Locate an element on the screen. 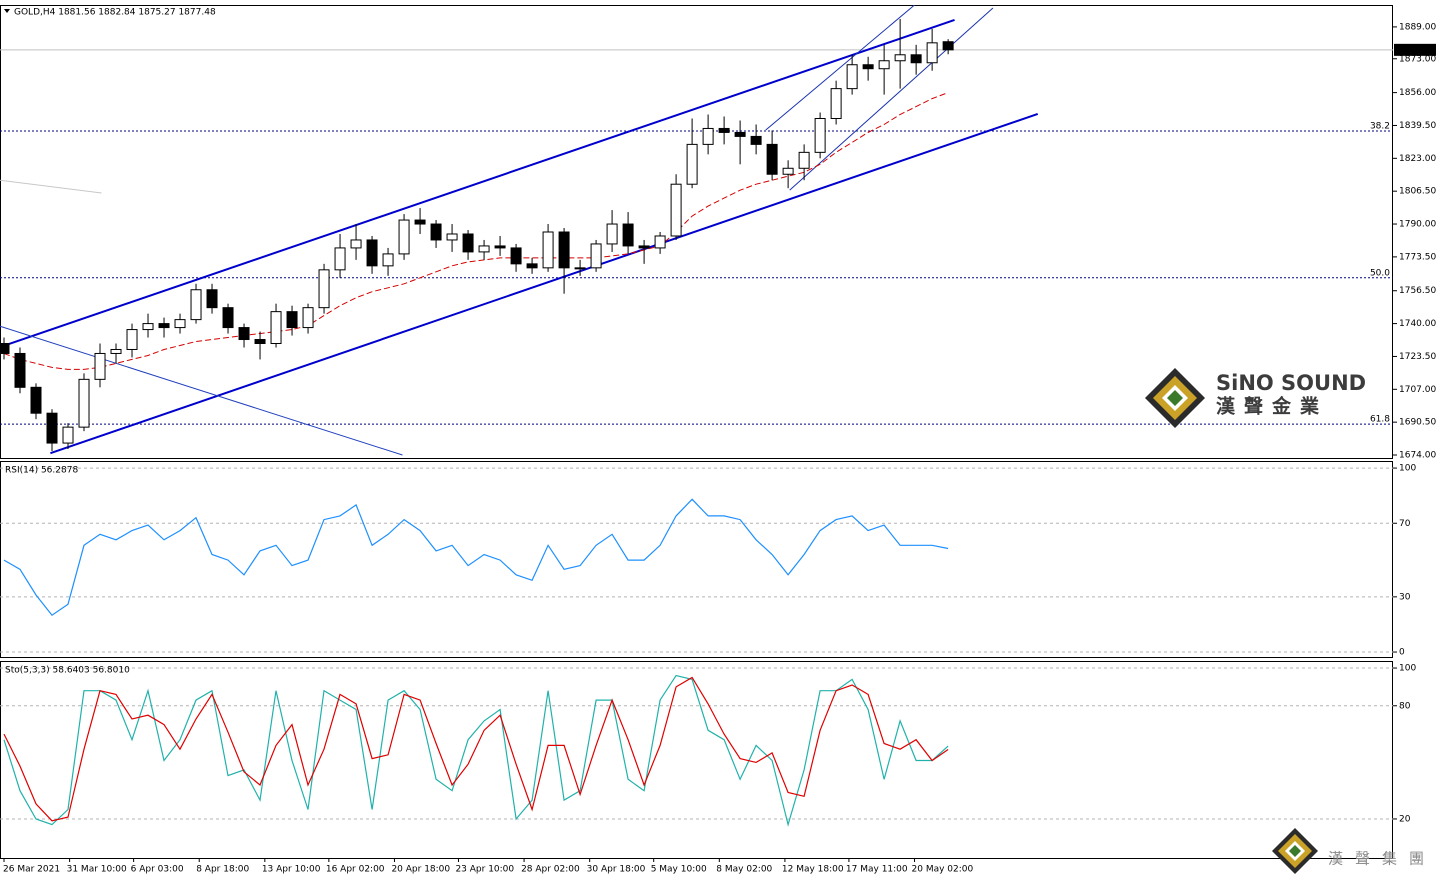  x-tick-label: 20 May 02:00 is located at coordinates (943, 870).